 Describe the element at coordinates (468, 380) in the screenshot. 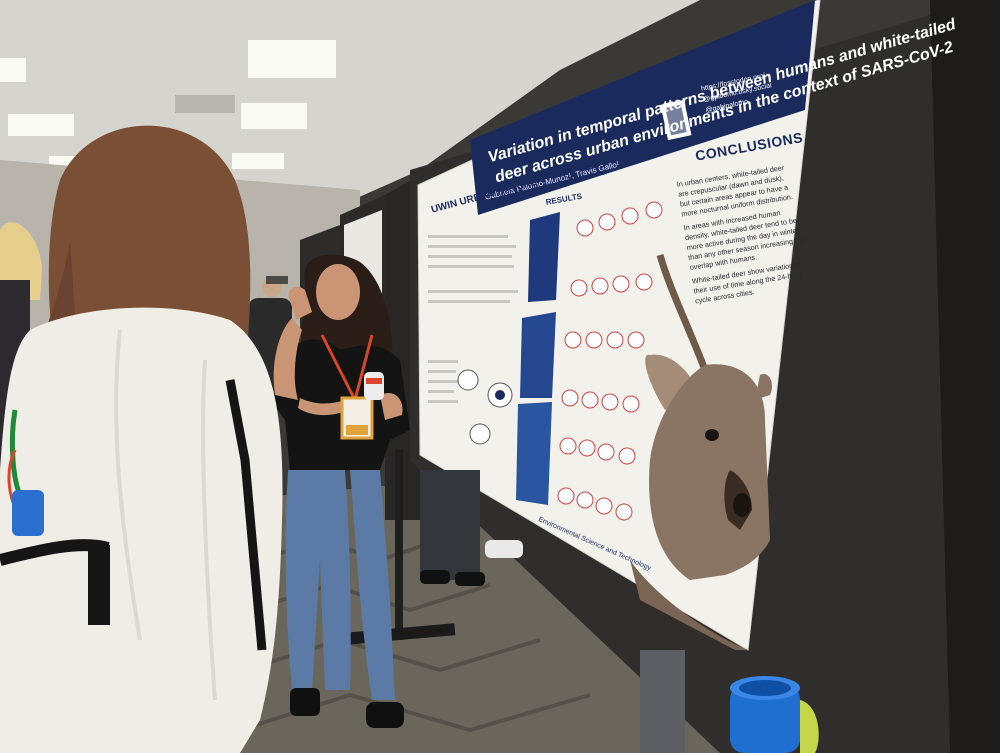

I see `diagram-circle` at that location.